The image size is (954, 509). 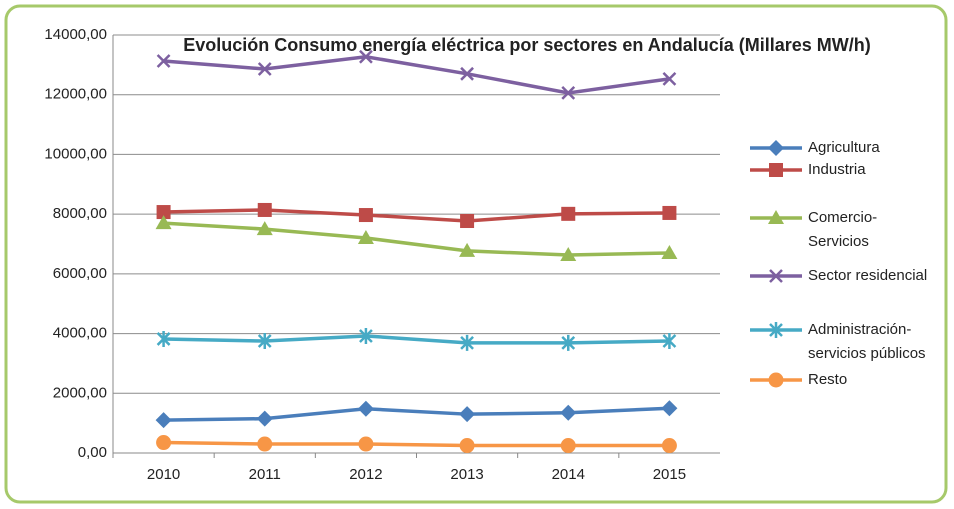 What do you see at coordinates (568, 474) in the screenshot?
I see `x-tick-label: 2014` at bounding box center [568, 474].